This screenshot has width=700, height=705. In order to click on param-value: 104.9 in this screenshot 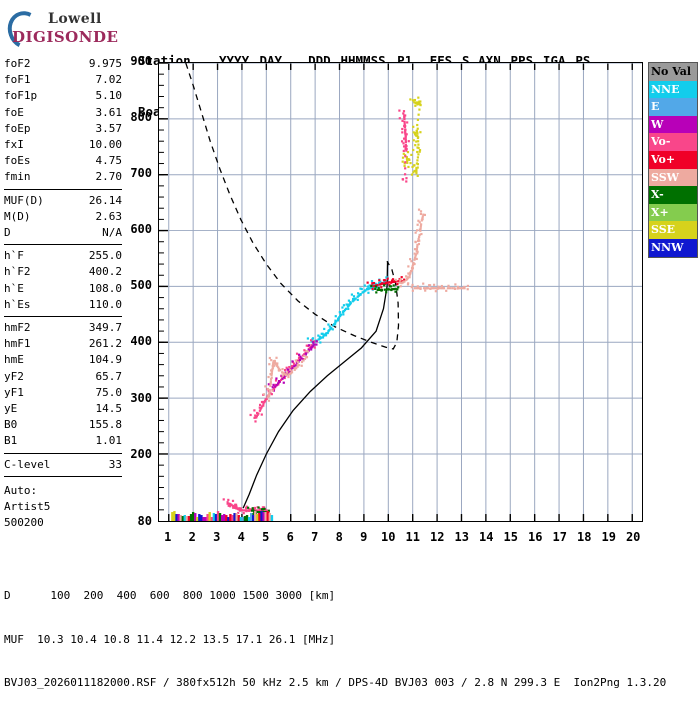, I will do `click(105, 360)`.